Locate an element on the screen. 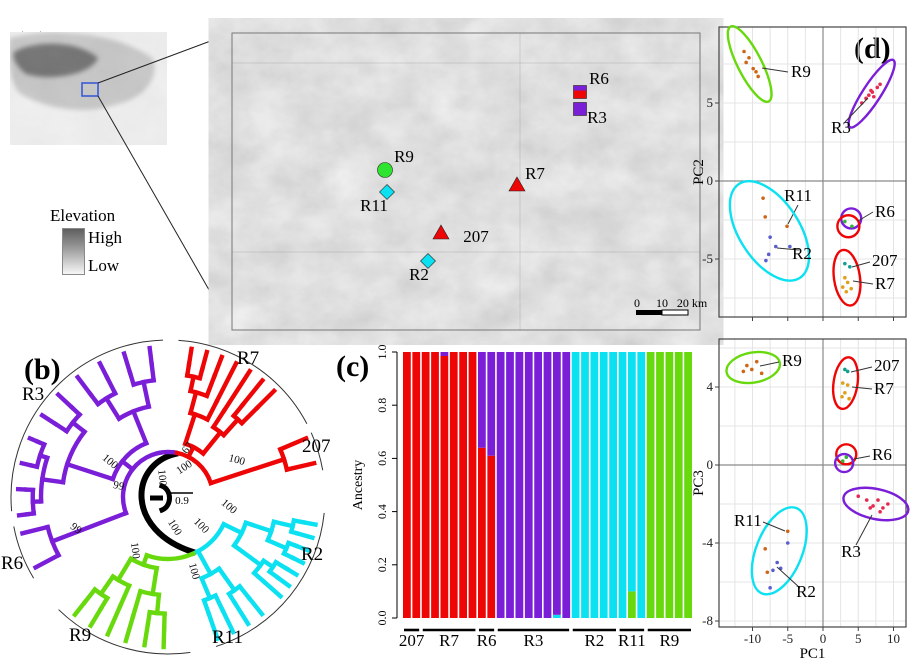  ancestry-tick-label: 0.4 is located at coordinates (382, 511).